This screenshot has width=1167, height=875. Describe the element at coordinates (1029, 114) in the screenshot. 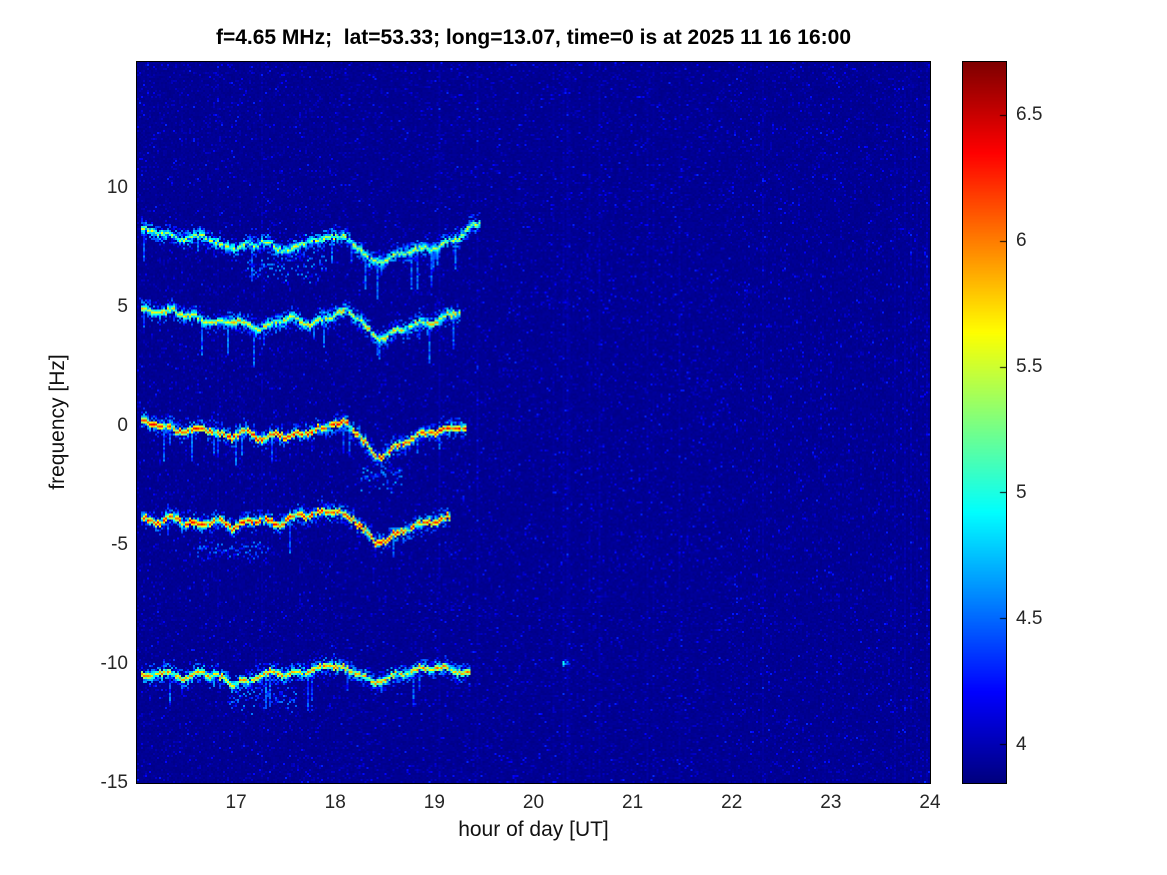

I see `colorbar-tick-label: 6.5` at that location.